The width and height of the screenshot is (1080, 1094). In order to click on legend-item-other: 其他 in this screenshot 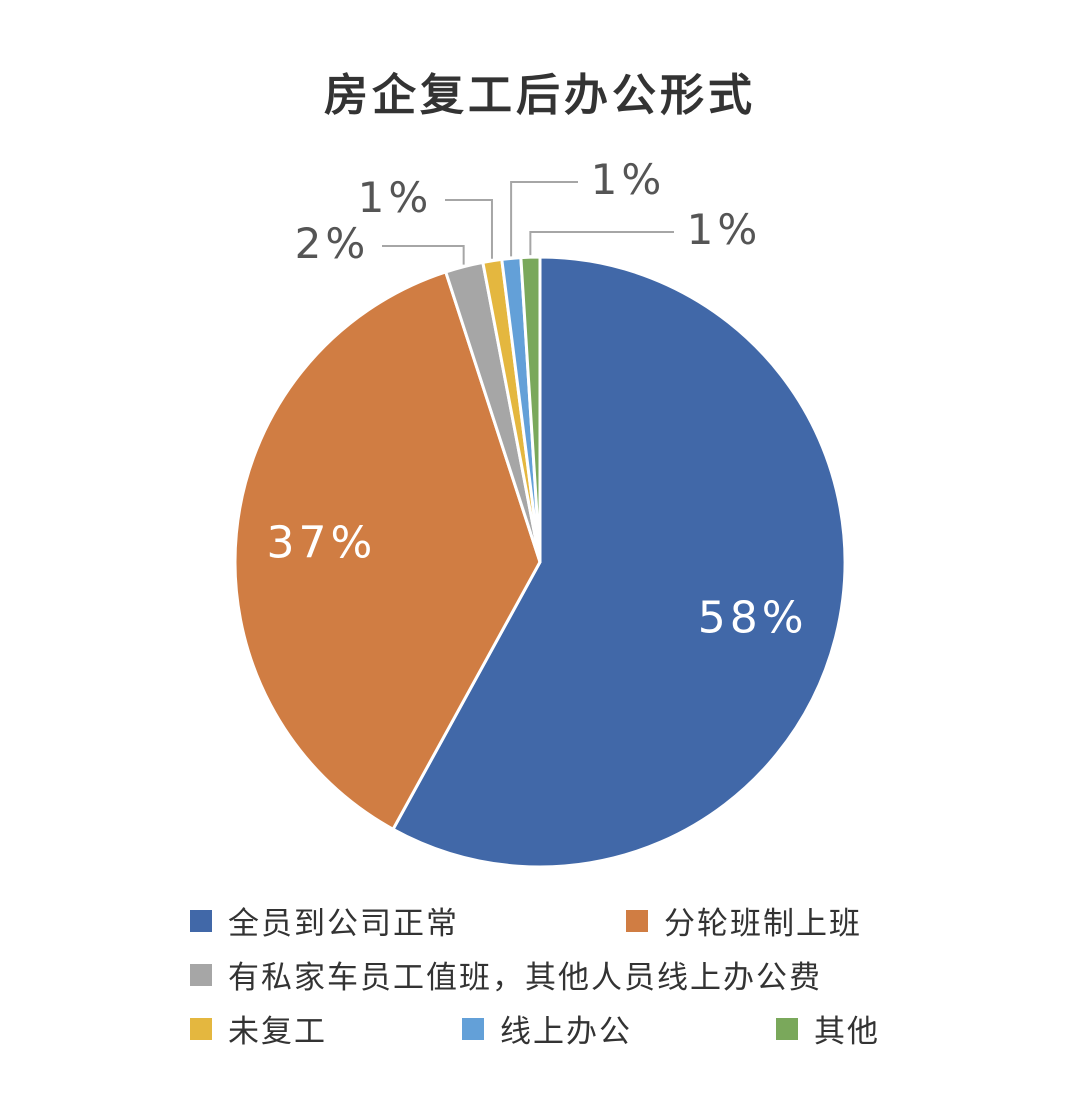, I will do `click(828, 1028)`.